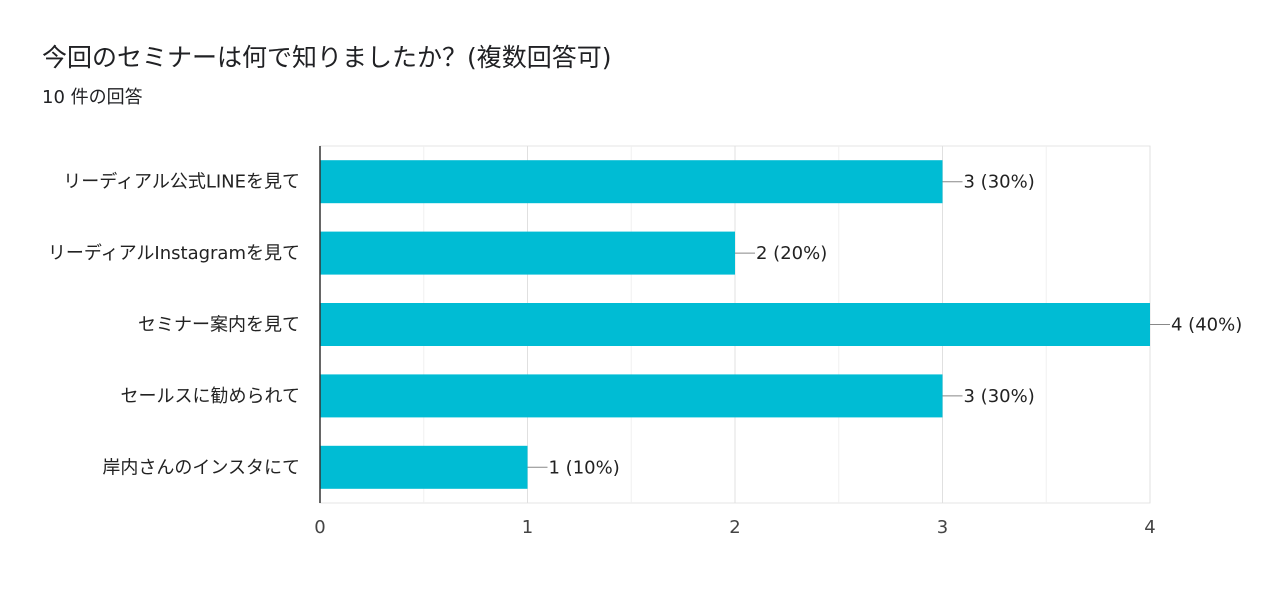 The image size is (1280, 608). I want to click on category-label: セミナー案内を見て, so click(219, 325).